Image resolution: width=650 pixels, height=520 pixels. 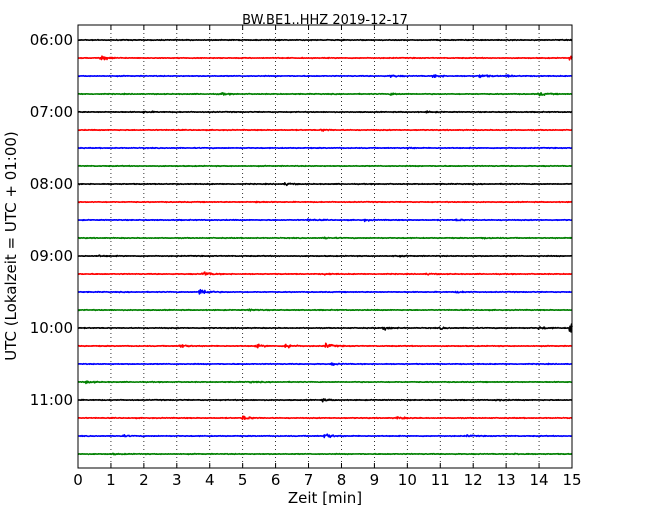 I want to click on x-axis-label: Zeit [min], so click(x=325, y=498).